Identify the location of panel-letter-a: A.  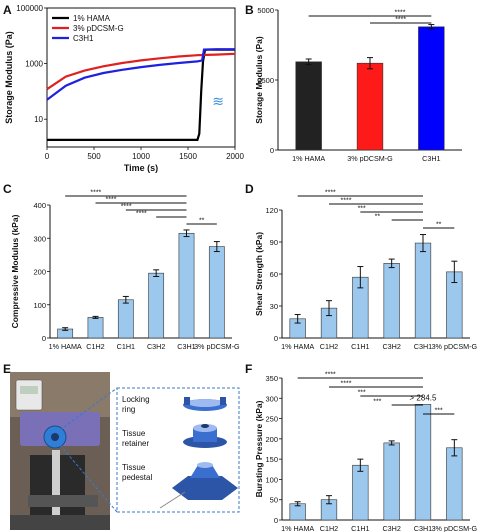
(7, 10).